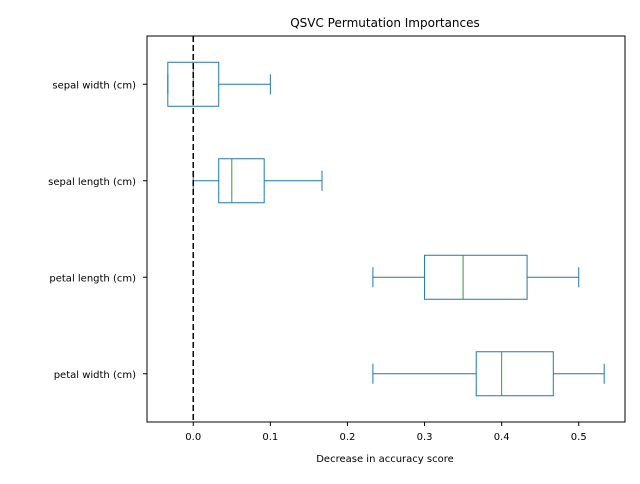  I want to click on x-tick-label: 0.1, so click(270, 437).